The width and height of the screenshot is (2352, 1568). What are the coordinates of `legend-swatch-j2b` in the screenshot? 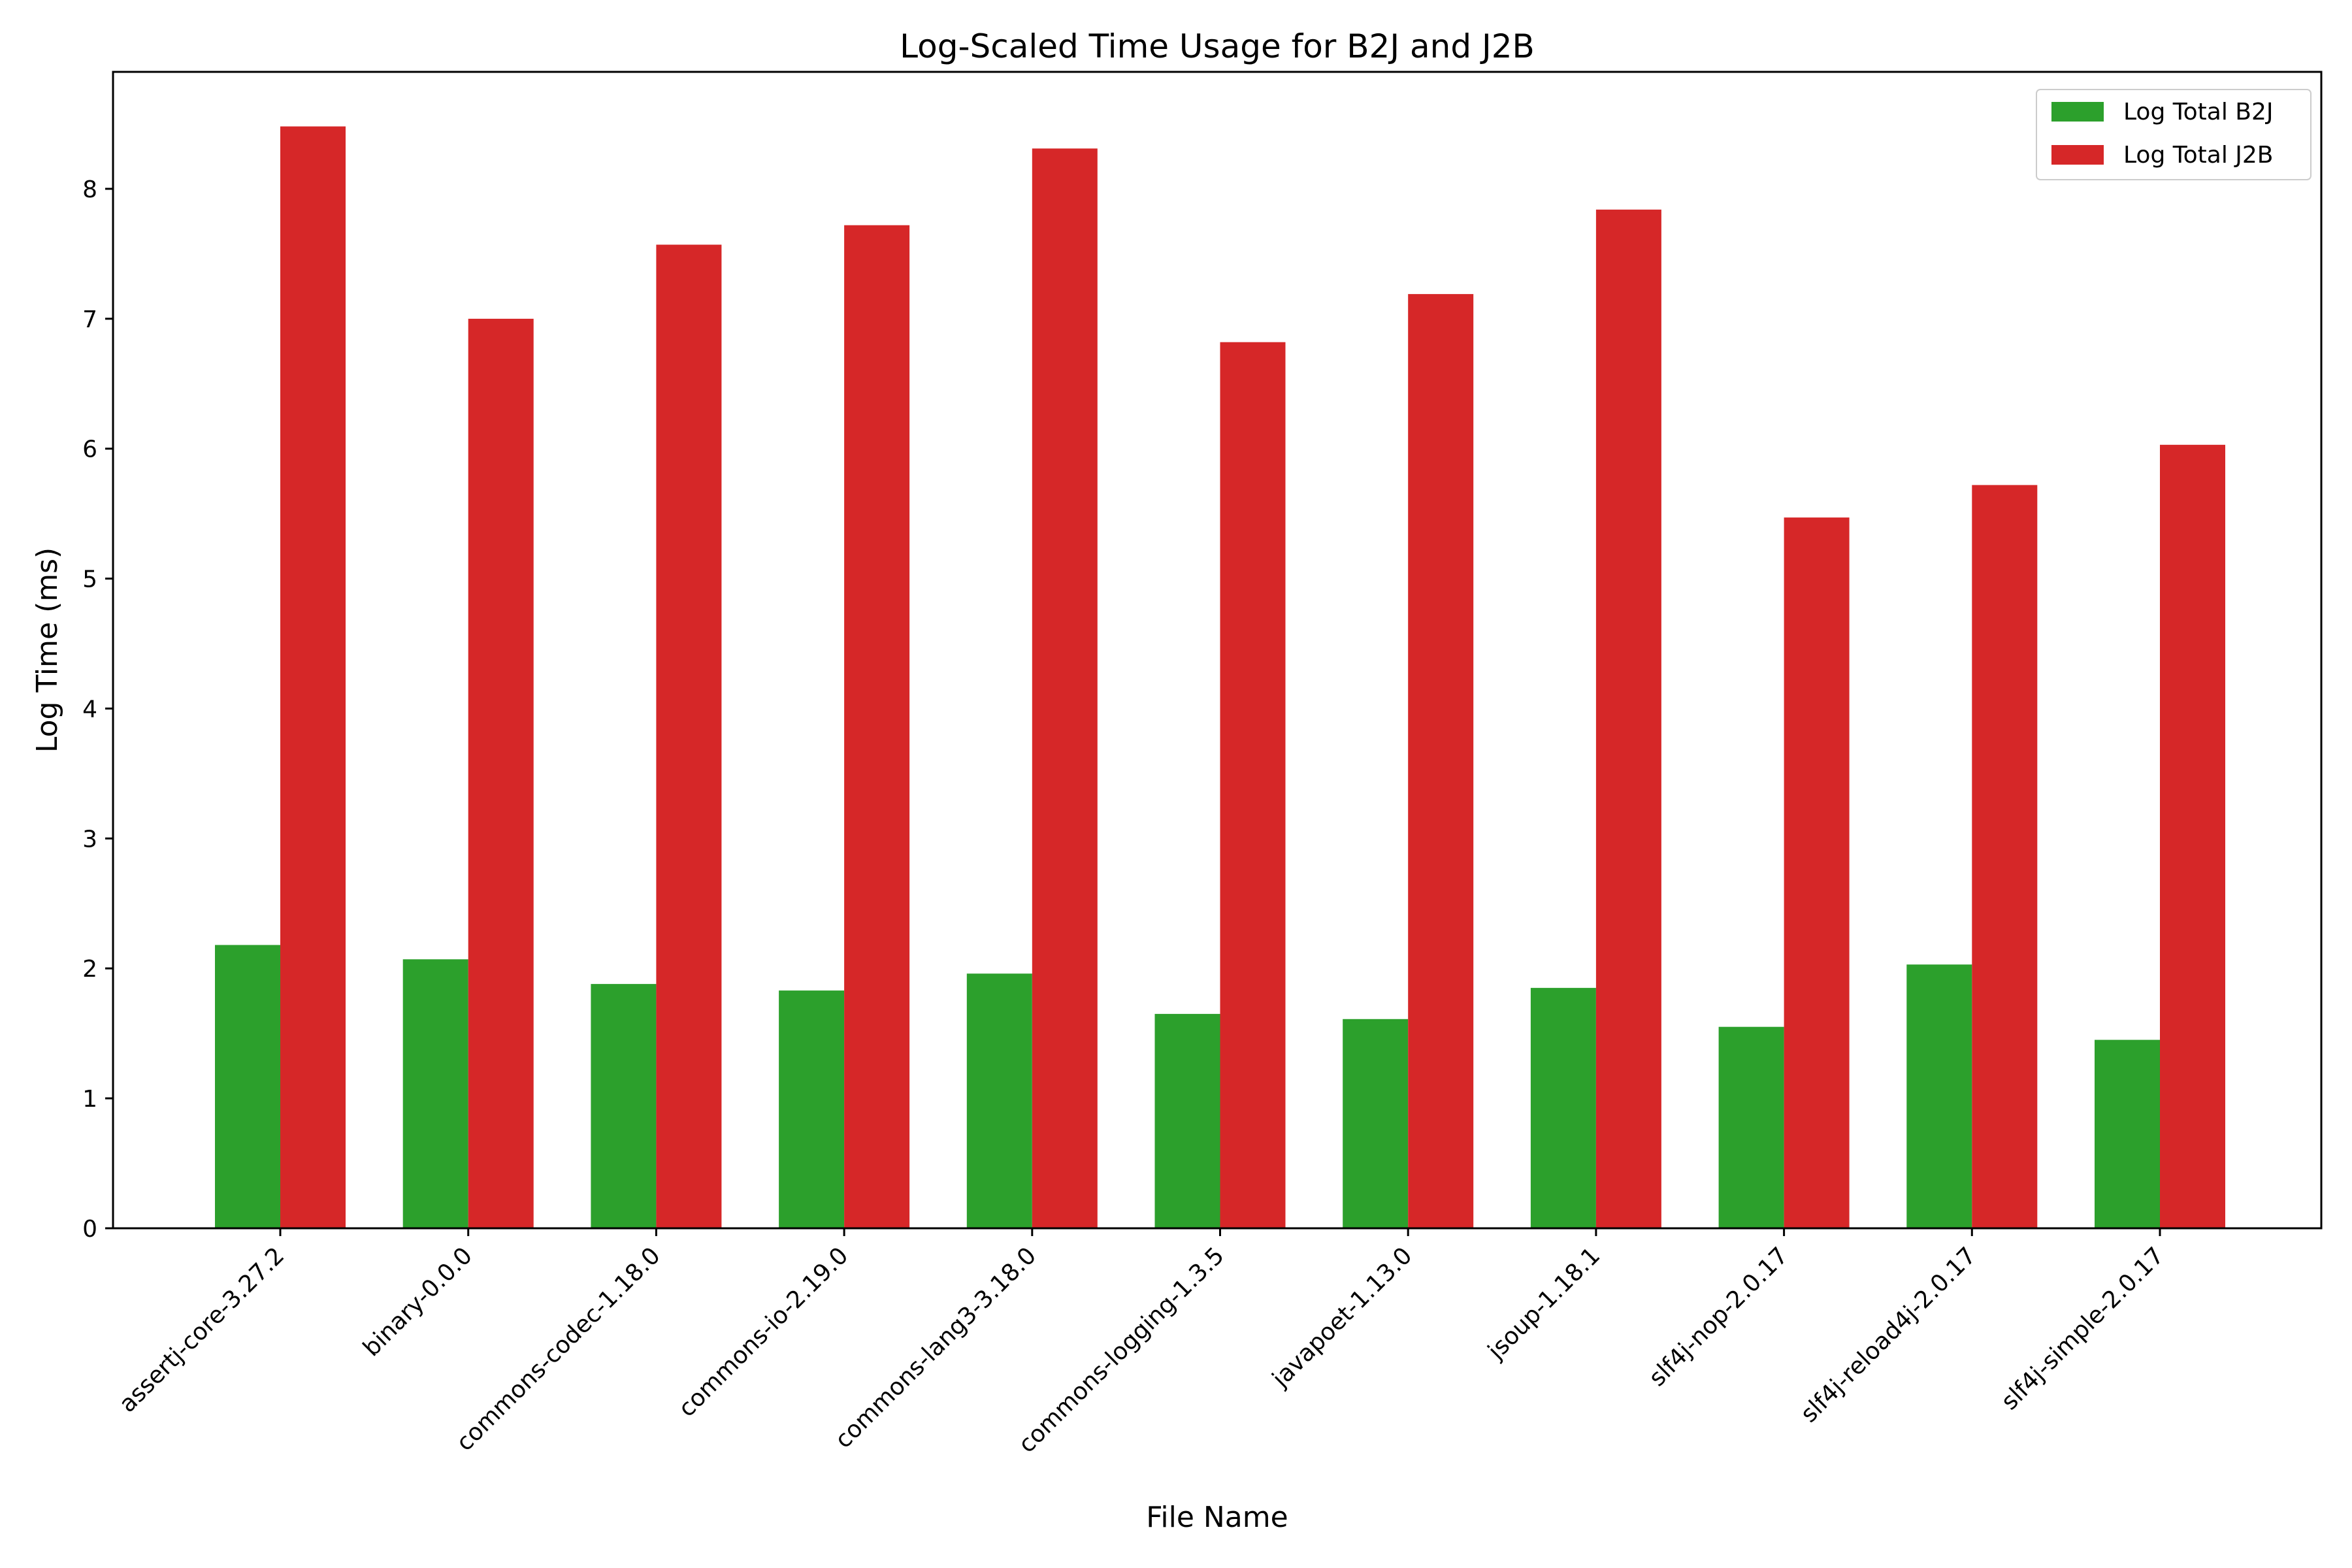 It's located at (2077, 155).